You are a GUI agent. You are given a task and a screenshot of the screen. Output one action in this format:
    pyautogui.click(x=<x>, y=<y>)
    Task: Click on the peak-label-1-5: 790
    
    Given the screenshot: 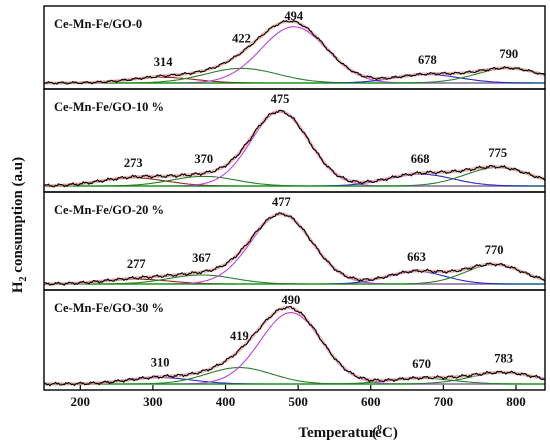 What is the action you would take?
    pyautogui.click(x=508, y=54)
    